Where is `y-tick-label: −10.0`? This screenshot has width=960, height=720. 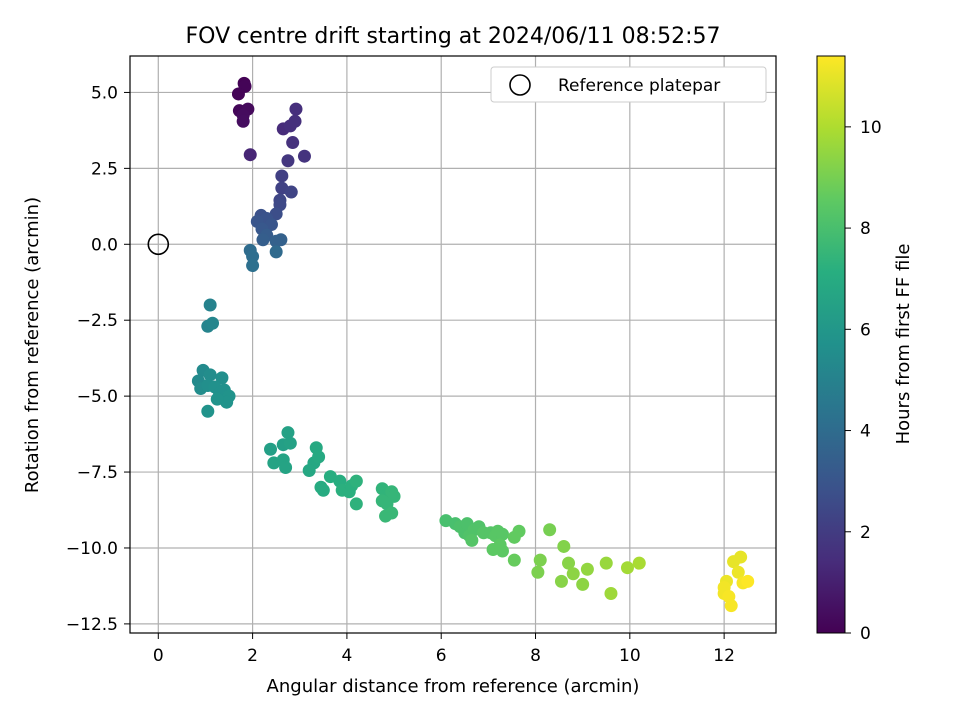
y-tick-label: −10.0 is located at coordinates (92, 549).